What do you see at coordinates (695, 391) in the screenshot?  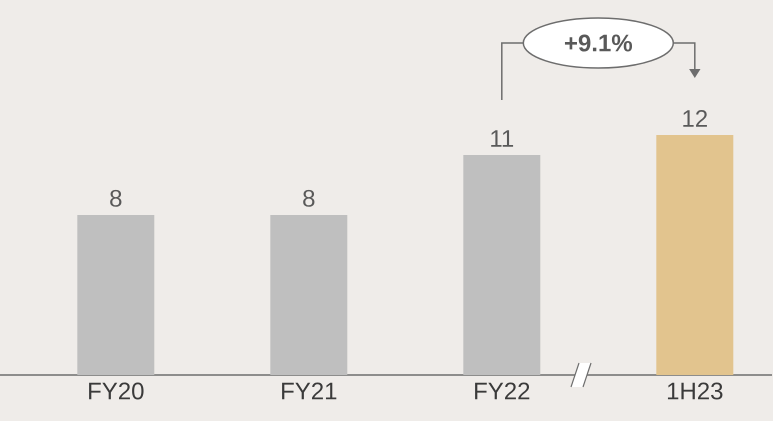 I see `x-tick-label: 1H23` at bounding box center [695, 391].